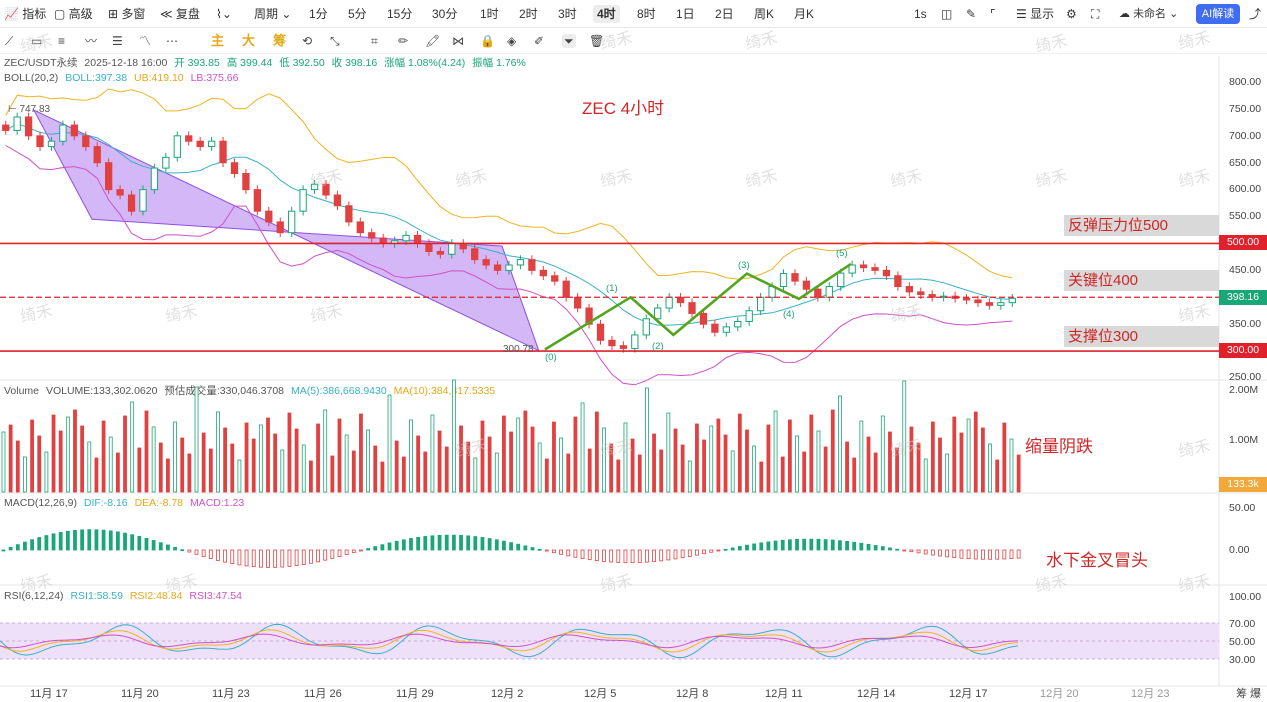  I want to click on tf-1mo: 月K, so click(804, 14).